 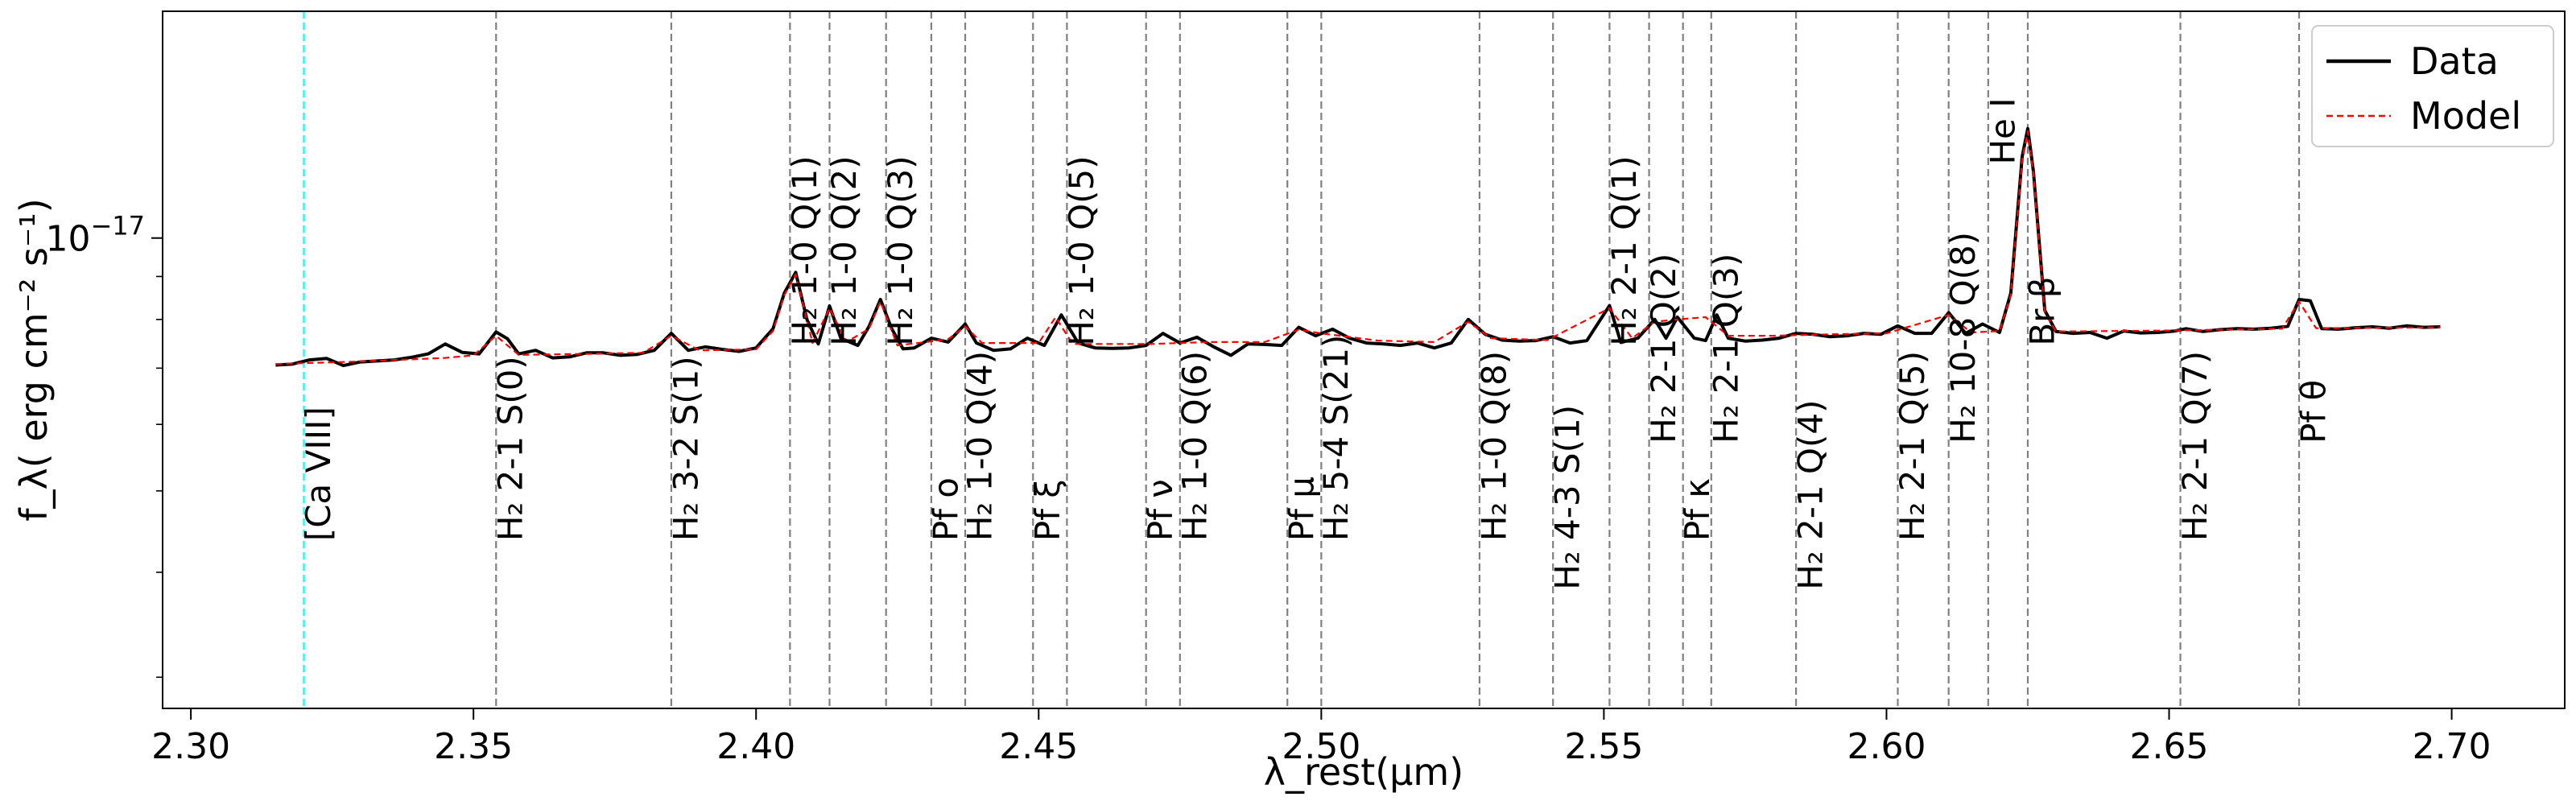 I want to click on line-label-10: Pf ν, so click(x=1160, y=510).